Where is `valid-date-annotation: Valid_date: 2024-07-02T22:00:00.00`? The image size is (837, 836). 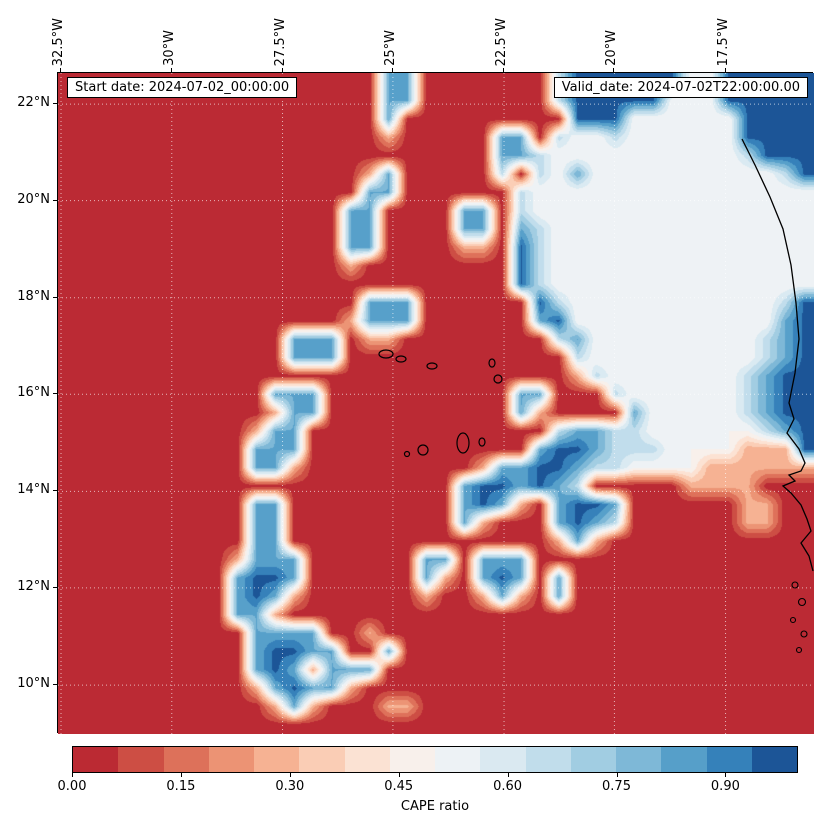
valid-date-annotation: Valid_date: 2024-07-02T22:00:00.00 is located at coordinates (680, 87).